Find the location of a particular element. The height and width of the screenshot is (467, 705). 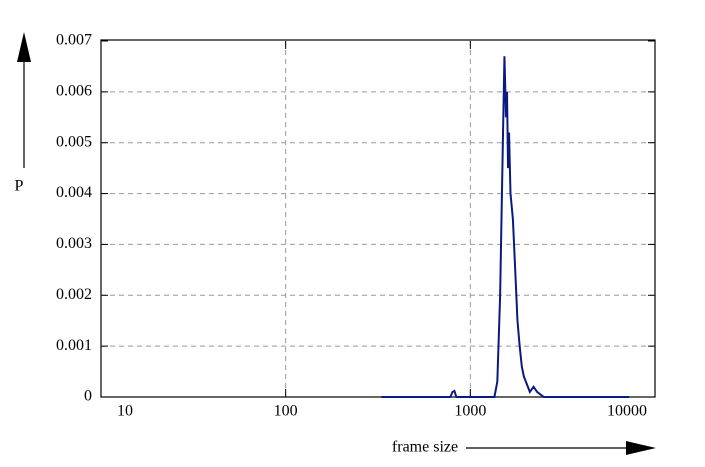

y-tick-label: 0.005 is located at coordinates (74, 141).